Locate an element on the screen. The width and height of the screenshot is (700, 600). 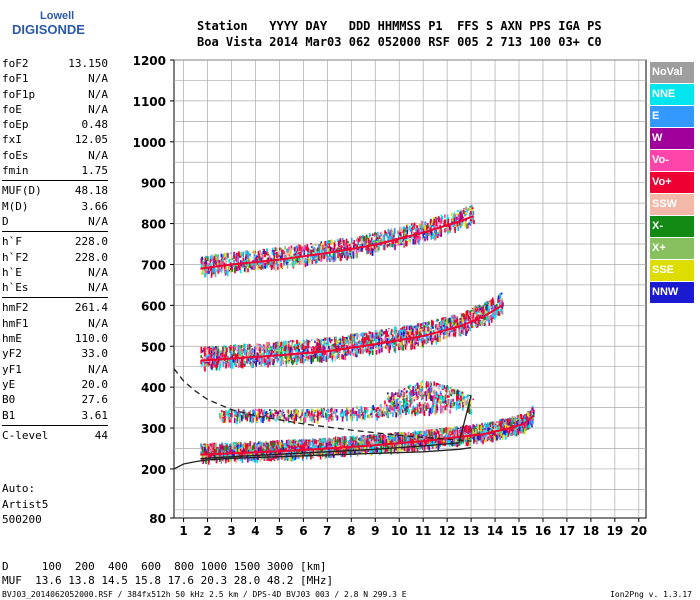
y-tick-label: 1200 is located at coordinates (149, 61).